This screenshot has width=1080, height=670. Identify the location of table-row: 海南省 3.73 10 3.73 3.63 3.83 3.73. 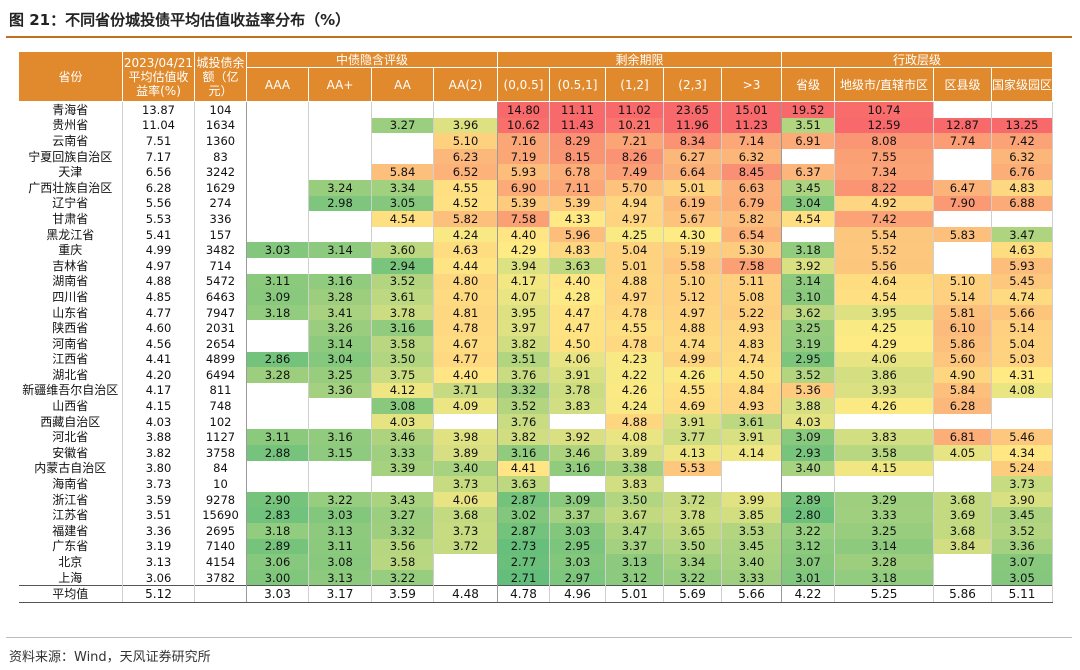
(536, 484).